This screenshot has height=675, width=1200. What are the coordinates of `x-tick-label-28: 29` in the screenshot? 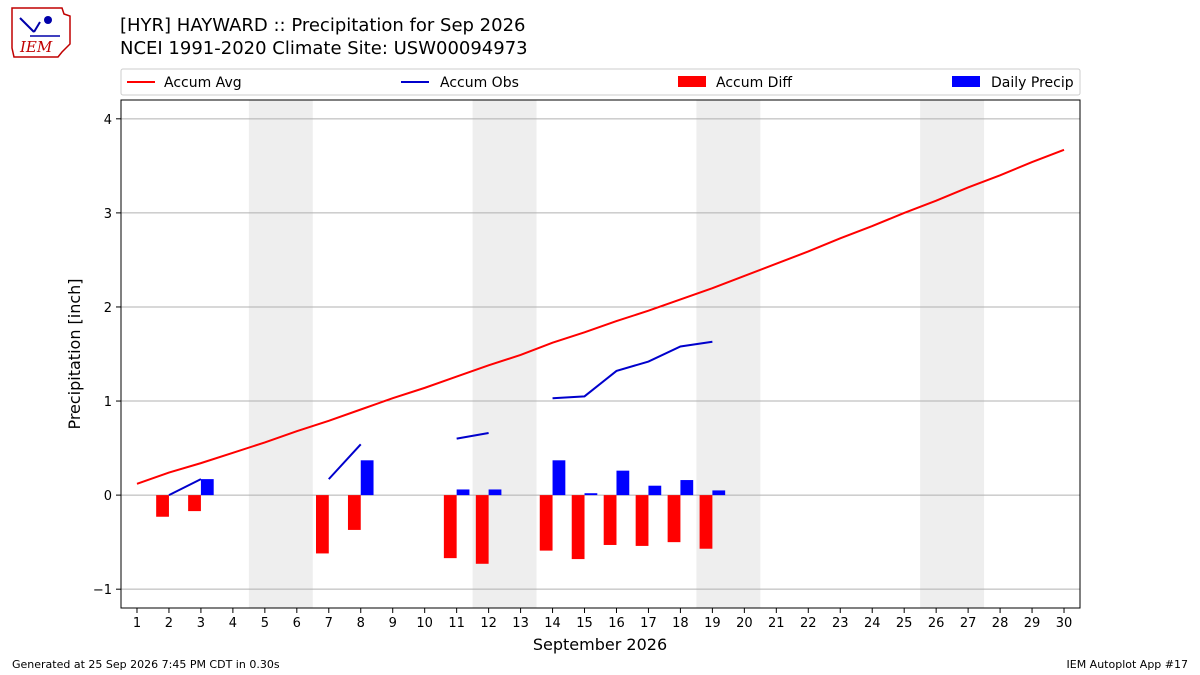 It's located at (1032, 623).